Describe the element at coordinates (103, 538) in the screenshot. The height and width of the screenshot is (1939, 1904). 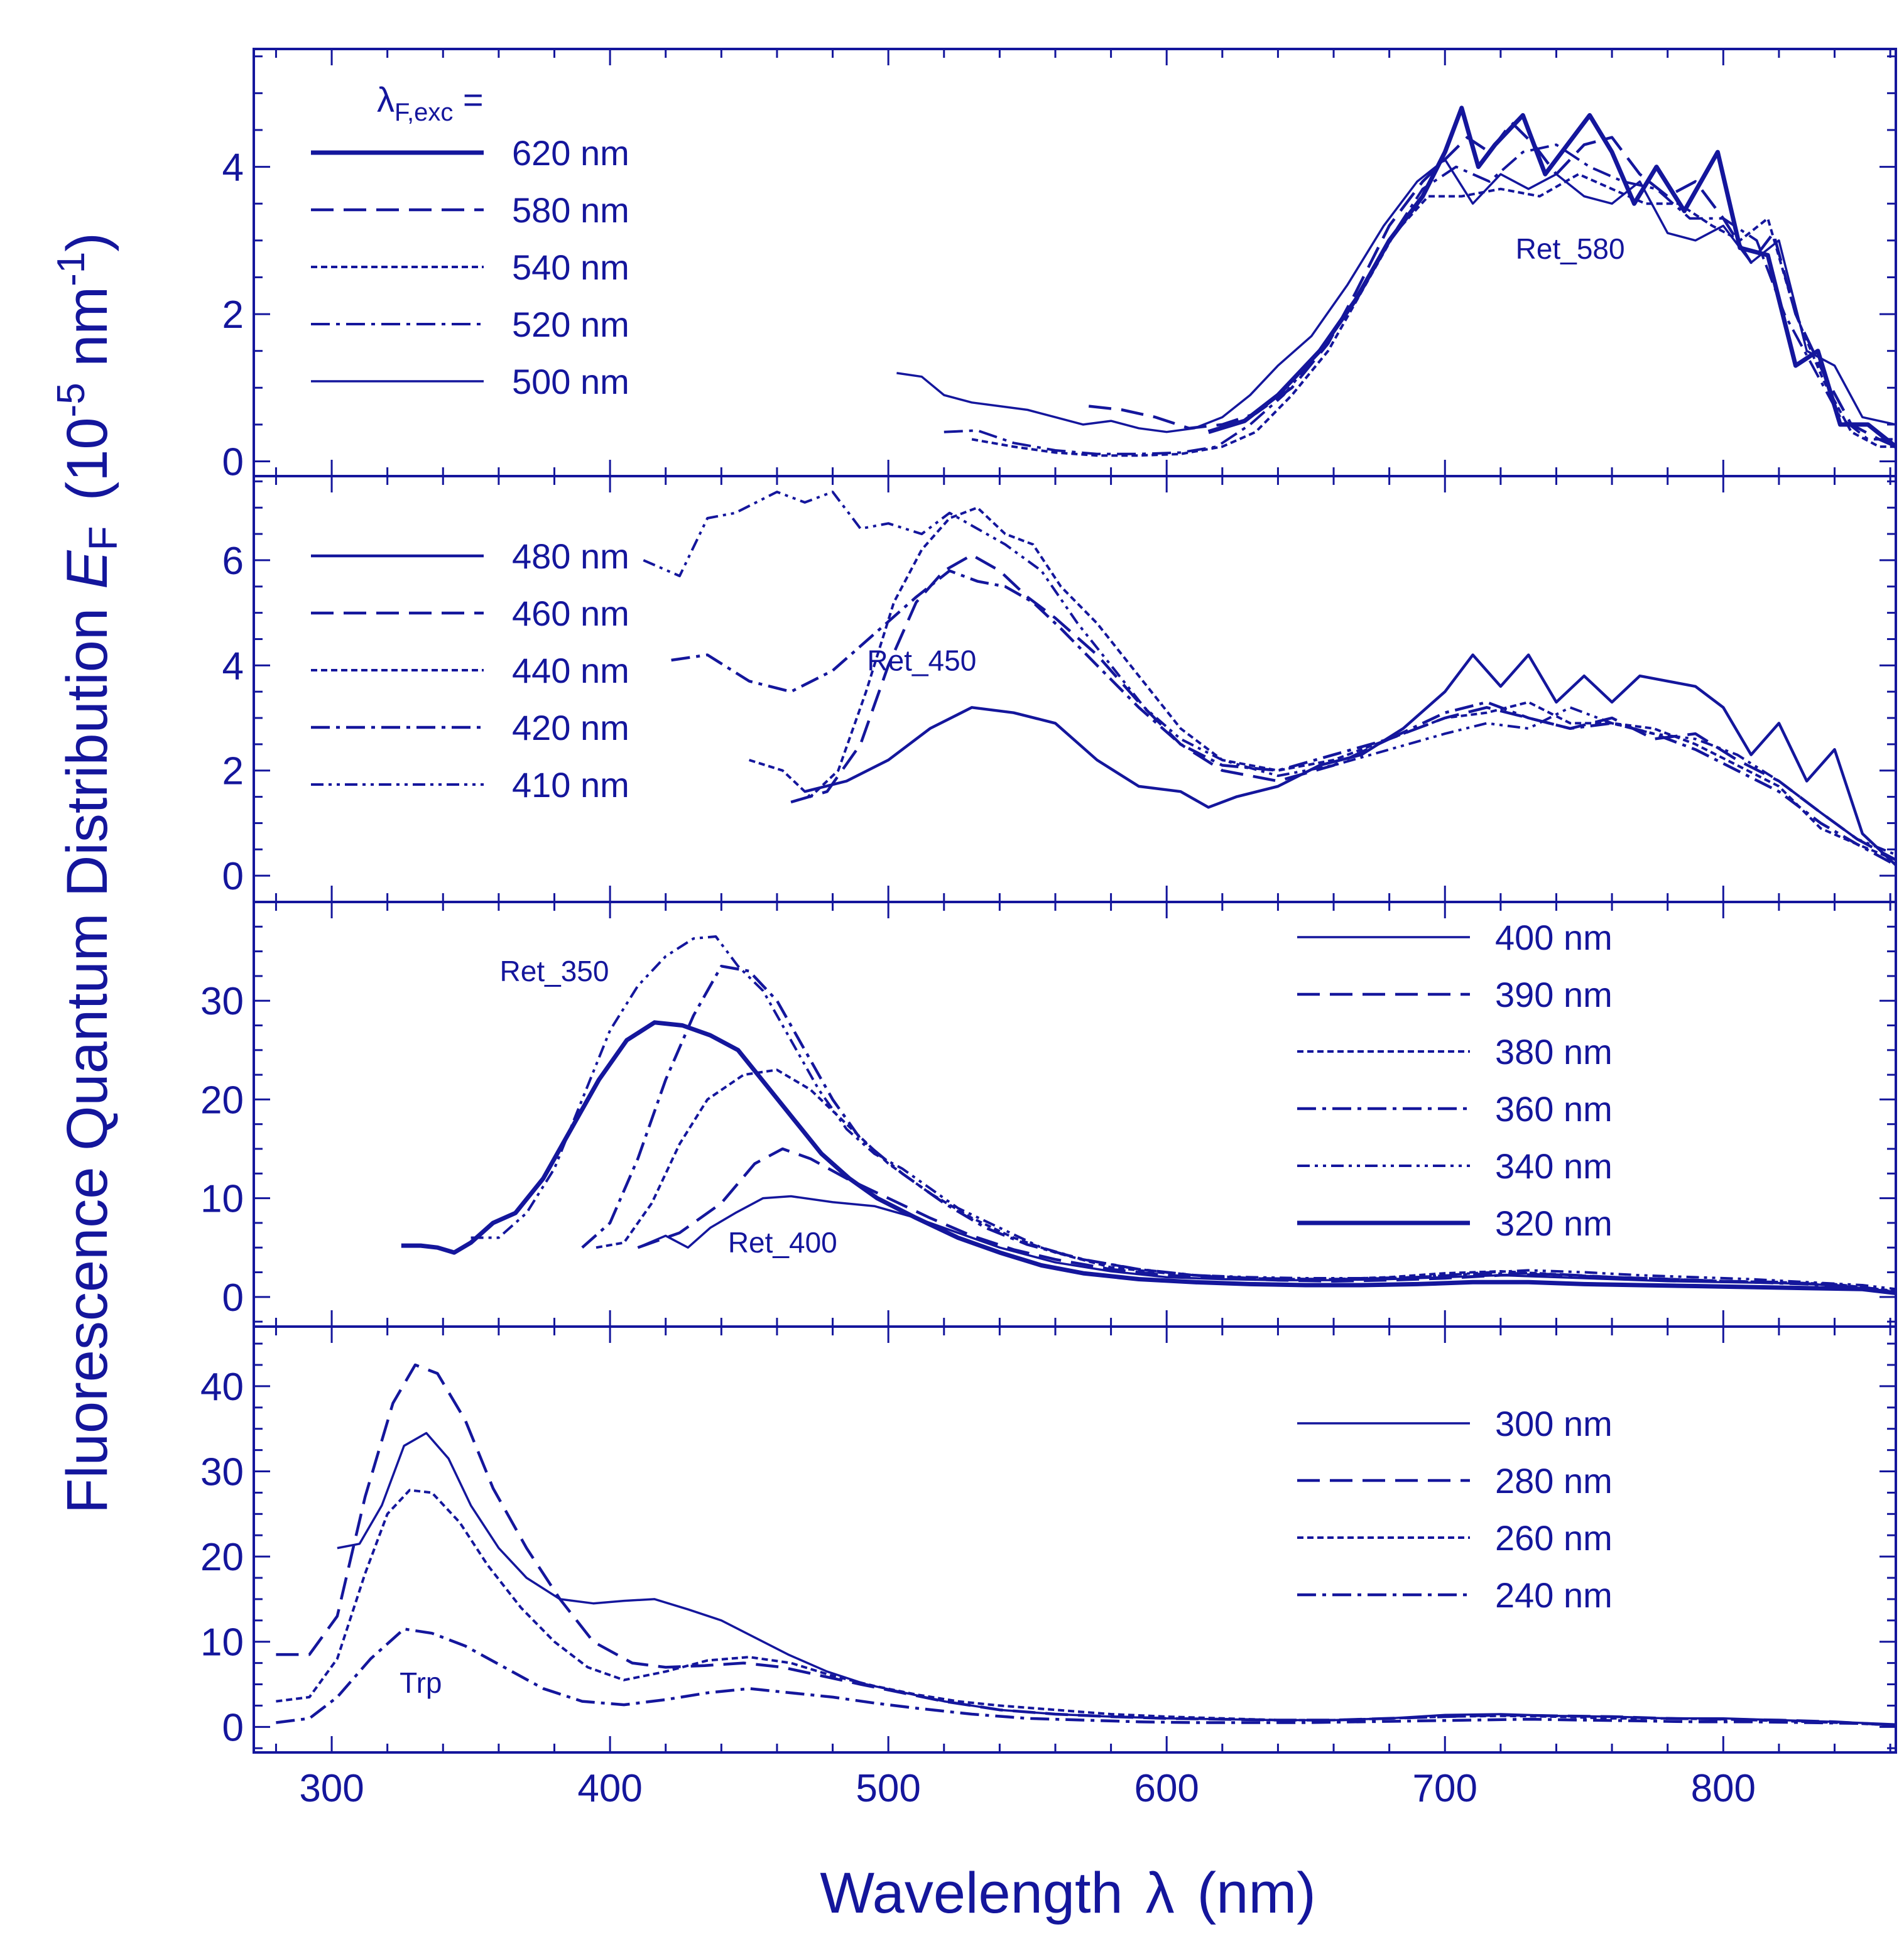
I see `y-axis-subscript: F` at that location.